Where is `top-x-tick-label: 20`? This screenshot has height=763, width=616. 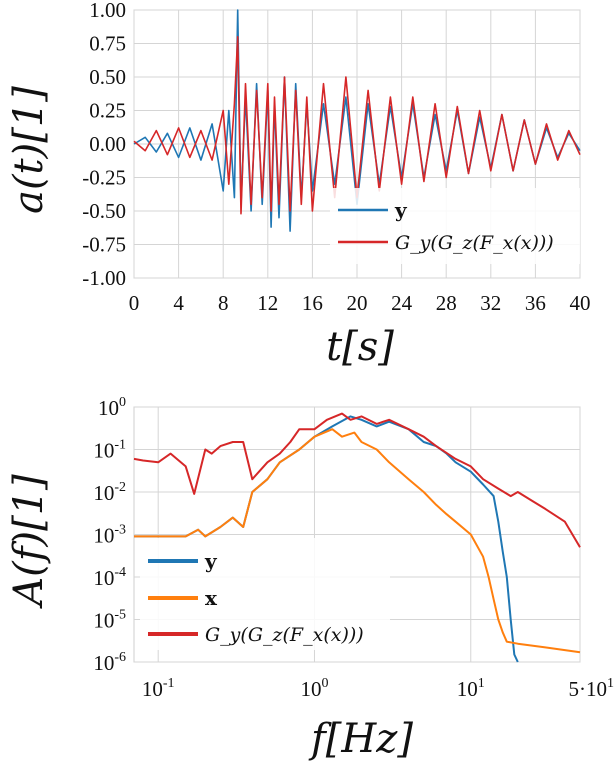 top-x-tick-label: 20 is located at coordinates (357, 303).